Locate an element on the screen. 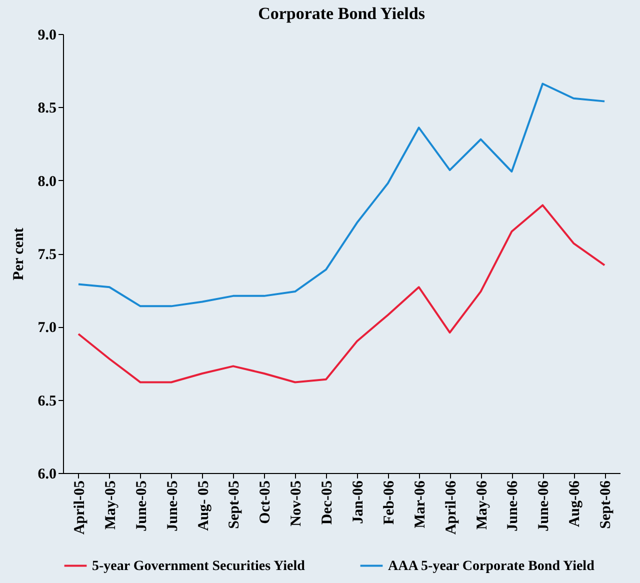 This screenshot has height=583, width=640. legend-label: 5-year Government Securities Yield is located at coordinates (199, 566).